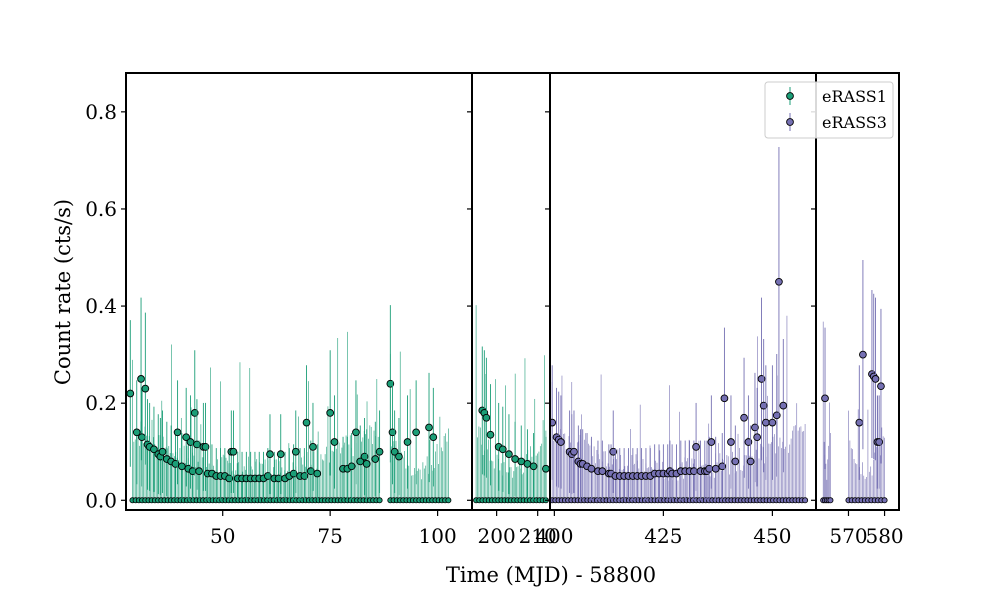 This screenshot has height=600, width=1000. Describe the element at coordinates (848, 536) in the screenshot. I see `x-tick-label: 570` at that location.